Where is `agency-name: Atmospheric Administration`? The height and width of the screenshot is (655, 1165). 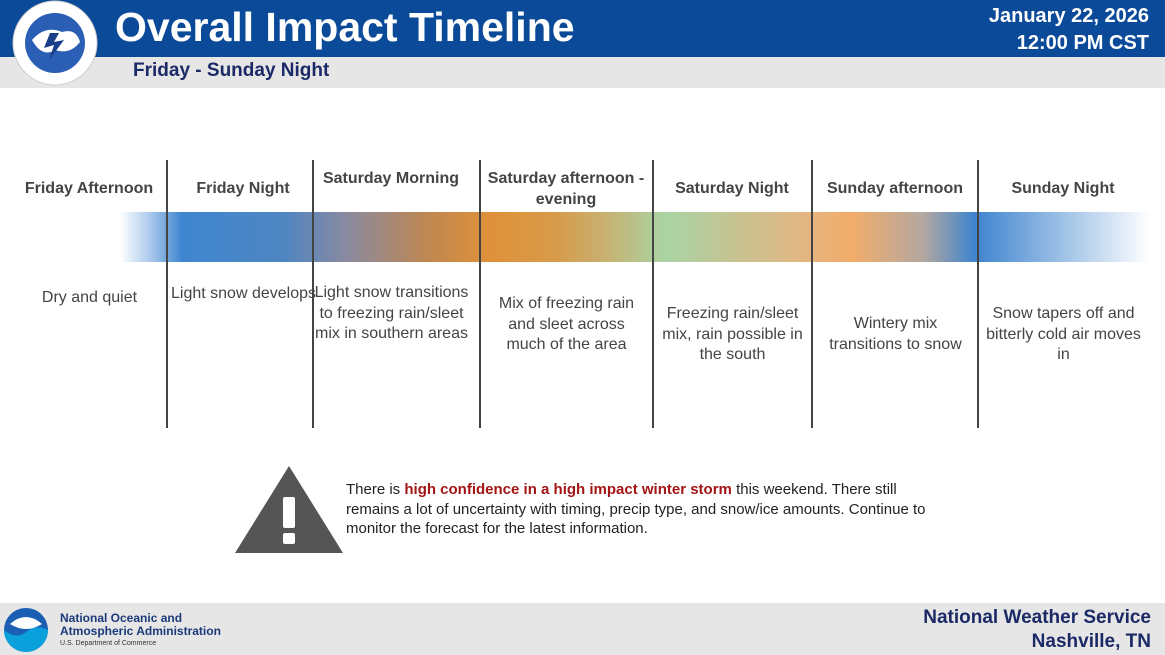
agency-name: Atmospheric Administration is located at coordinates (140, 631).